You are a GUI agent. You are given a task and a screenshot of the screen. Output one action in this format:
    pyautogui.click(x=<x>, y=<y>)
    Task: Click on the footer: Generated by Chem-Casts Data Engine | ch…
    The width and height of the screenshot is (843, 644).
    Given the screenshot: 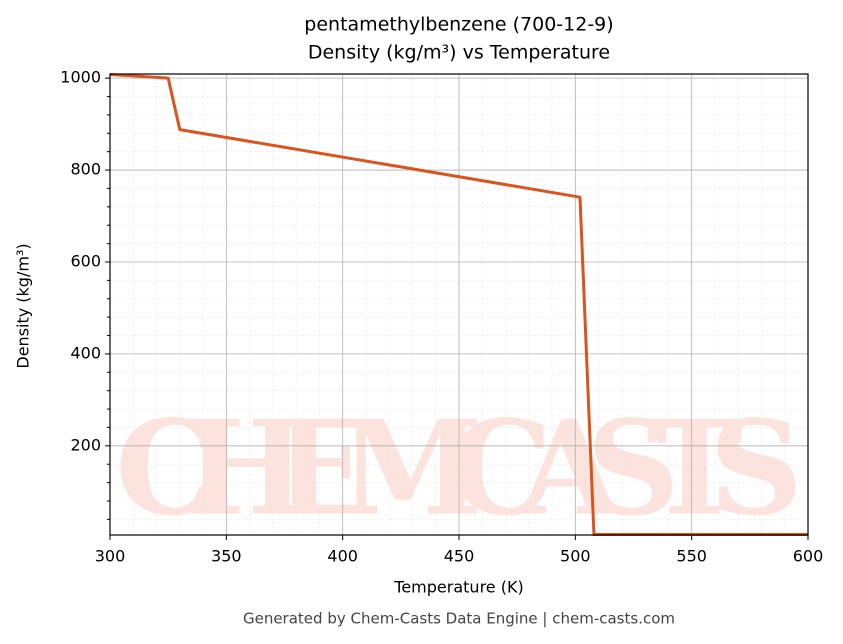 What is the action you would take?
    pyautogui.click(x=459, y=619)
    